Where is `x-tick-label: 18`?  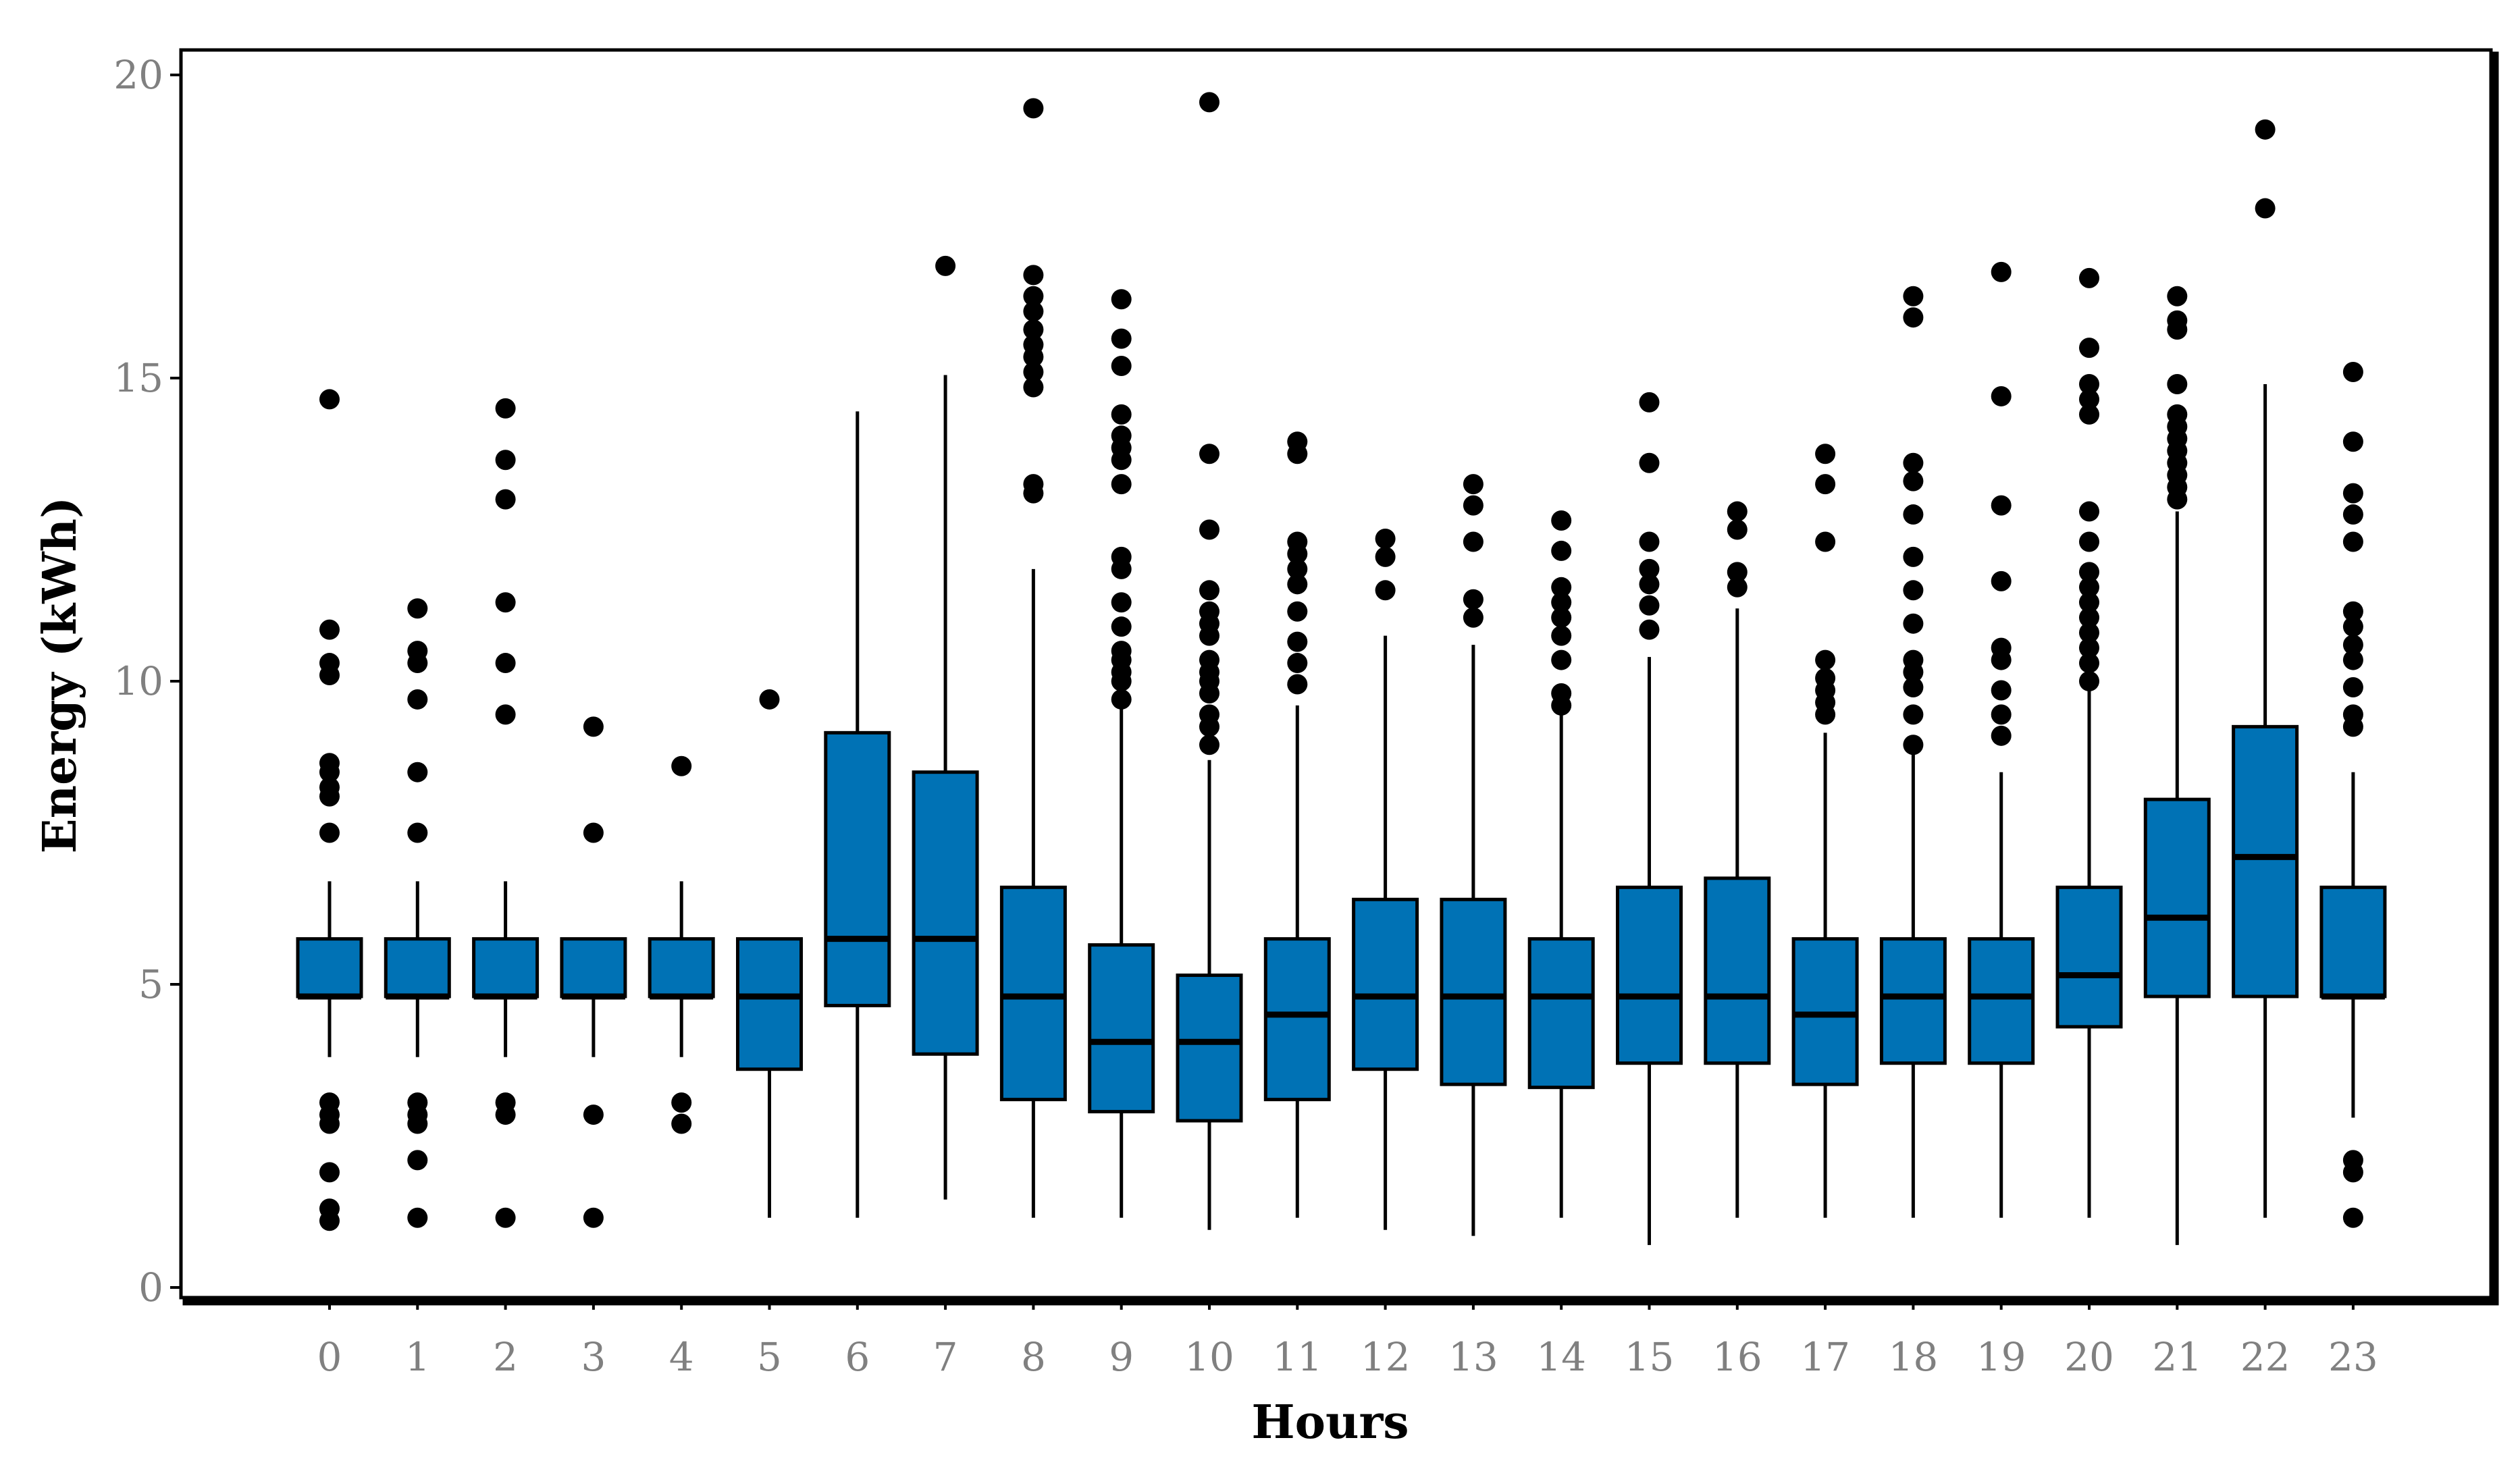 x-tick-label: 18 is located at coordinates (1913, 1357).